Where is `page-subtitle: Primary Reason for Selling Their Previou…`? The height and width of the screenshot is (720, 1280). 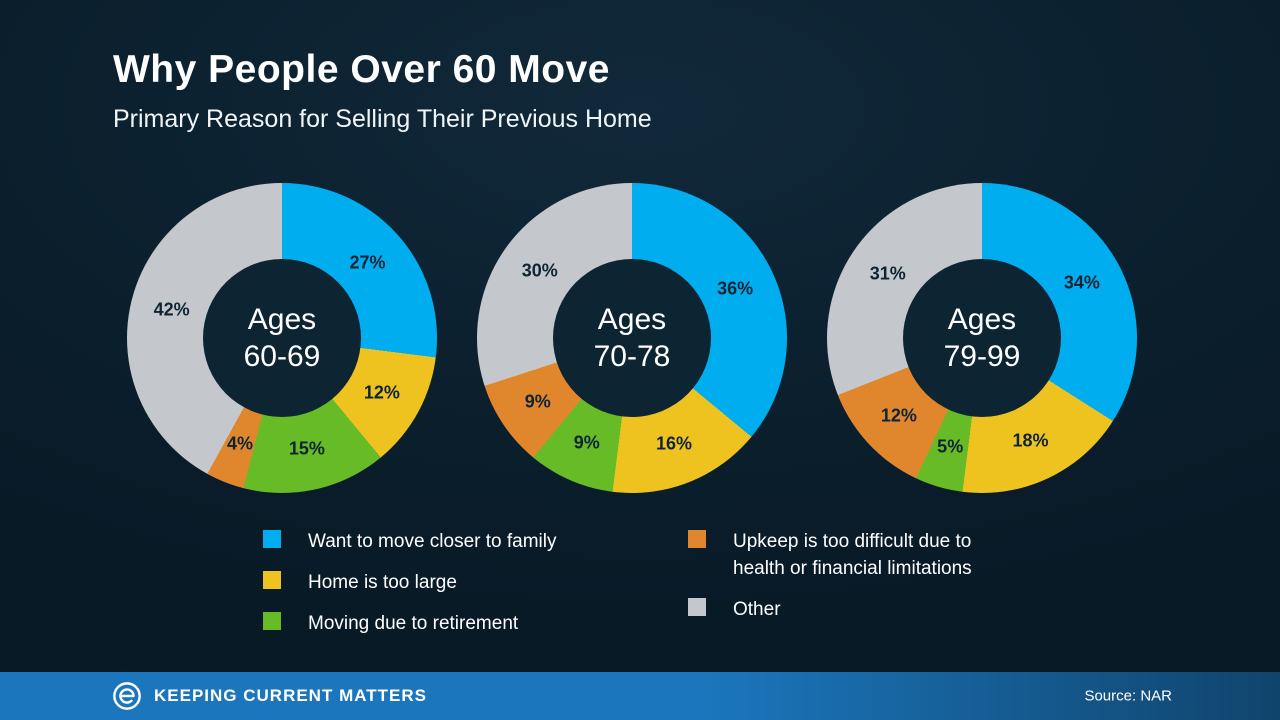
page-subtitle: Primary Reason for Selling Their Previou… is located at coordinates (382, 119).